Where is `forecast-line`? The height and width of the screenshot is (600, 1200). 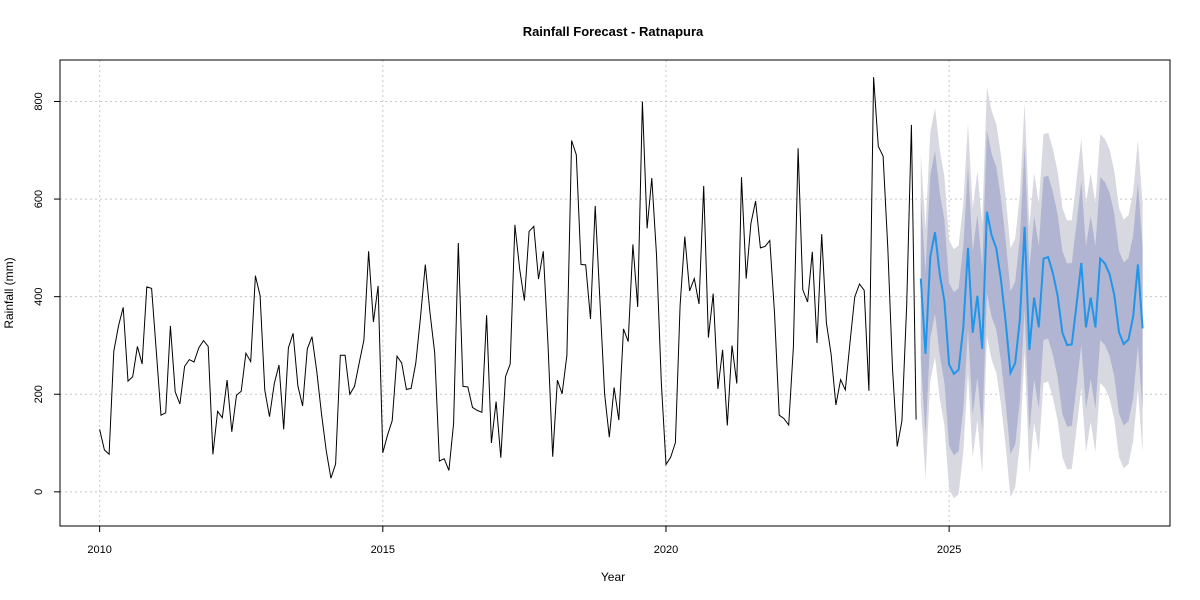 forecast-line is located at coordinates (1031, 294).